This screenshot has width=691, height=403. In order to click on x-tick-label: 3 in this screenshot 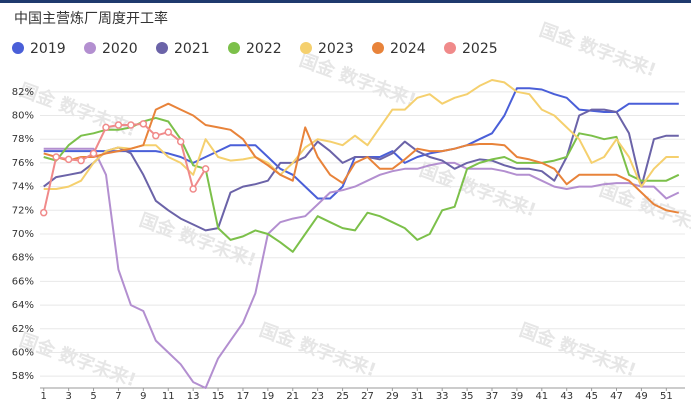, I will do `click(68, 396)`.